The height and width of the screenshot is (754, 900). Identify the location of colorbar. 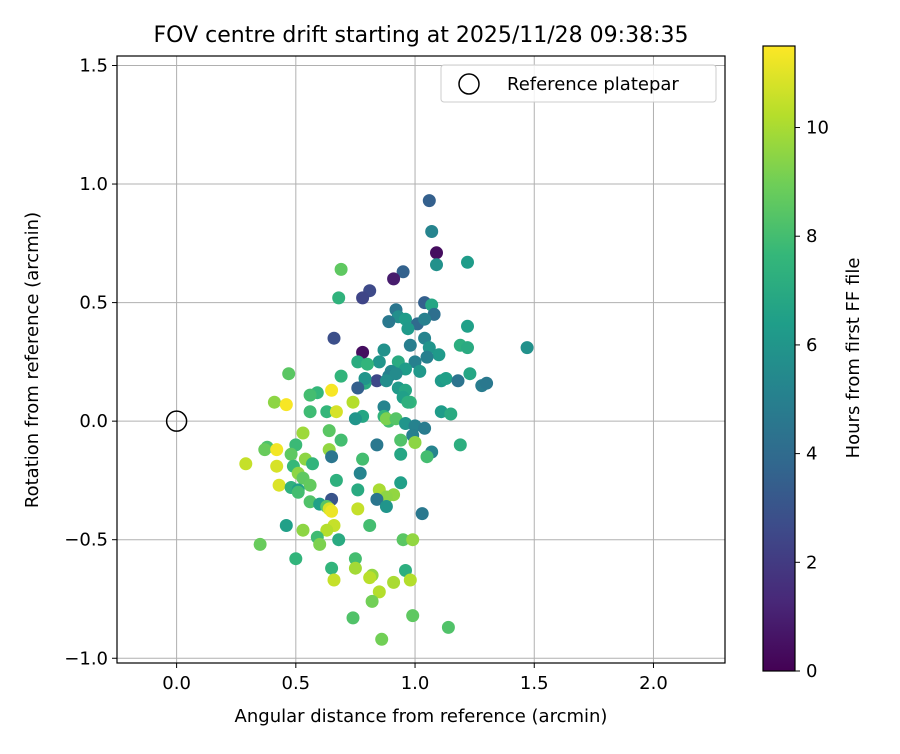
(779, 358).